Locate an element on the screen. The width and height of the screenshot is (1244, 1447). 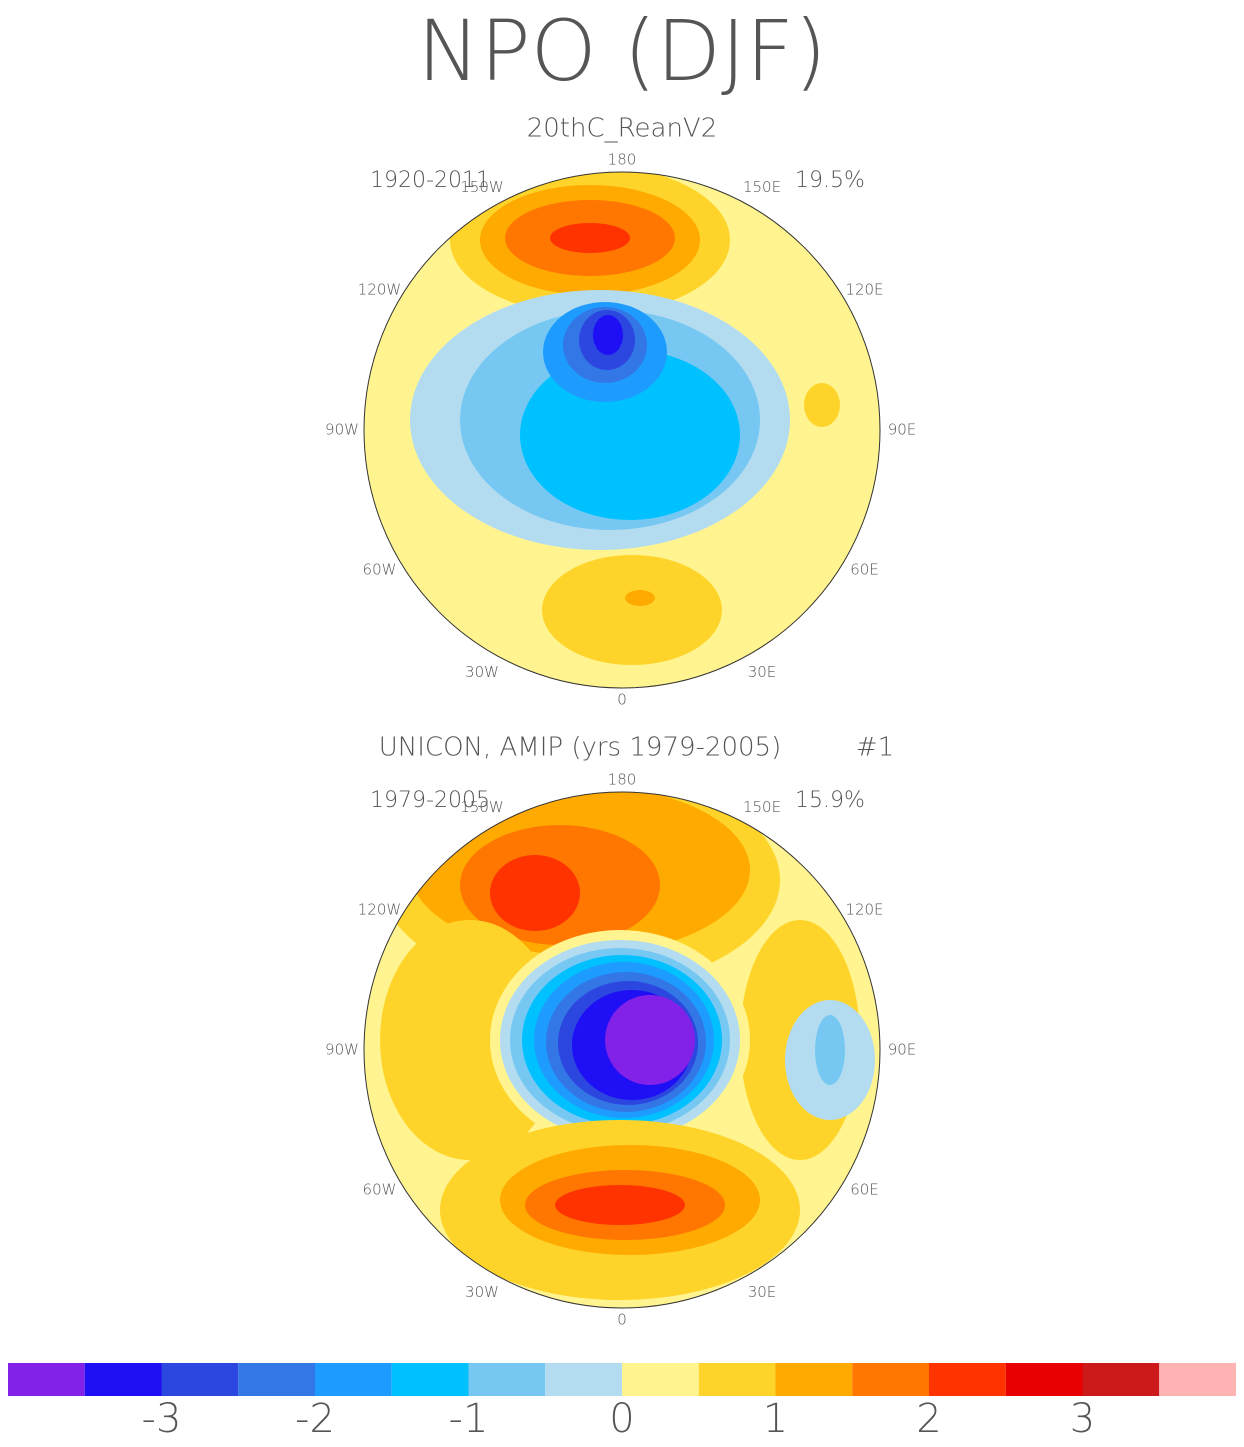
colorbar-label: -1 is located at coordinates (469, 1419).